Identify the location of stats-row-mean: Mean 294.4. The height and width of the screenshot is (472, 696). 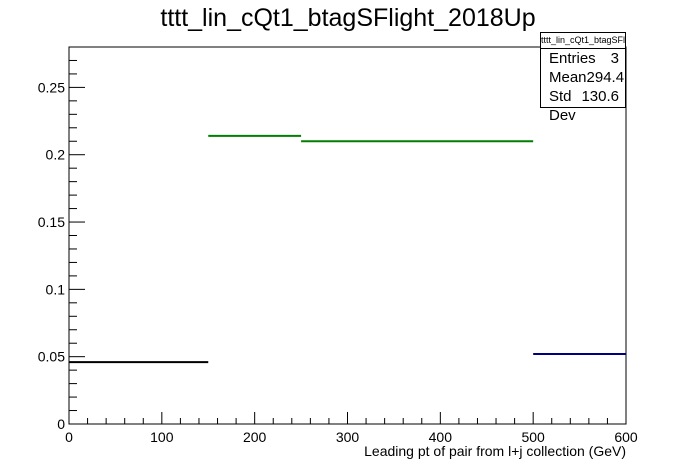
(583, 77).